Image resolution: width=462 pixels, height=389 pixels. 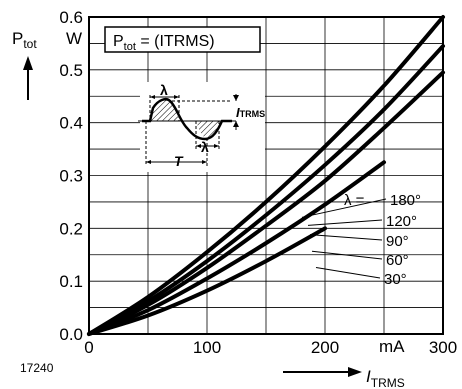 I want to click on waveform-inset: λ λ T ITRMS, so click(x=201, y=127).